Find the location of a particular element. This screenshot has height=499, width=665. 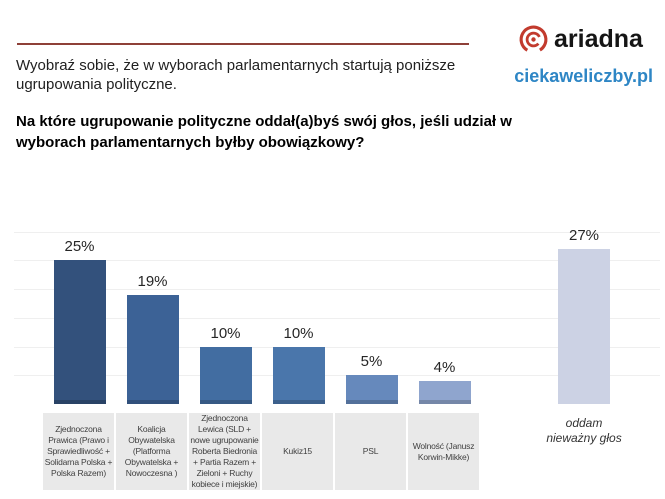

category-label-line: oddam is located at coordinates (584, 423).